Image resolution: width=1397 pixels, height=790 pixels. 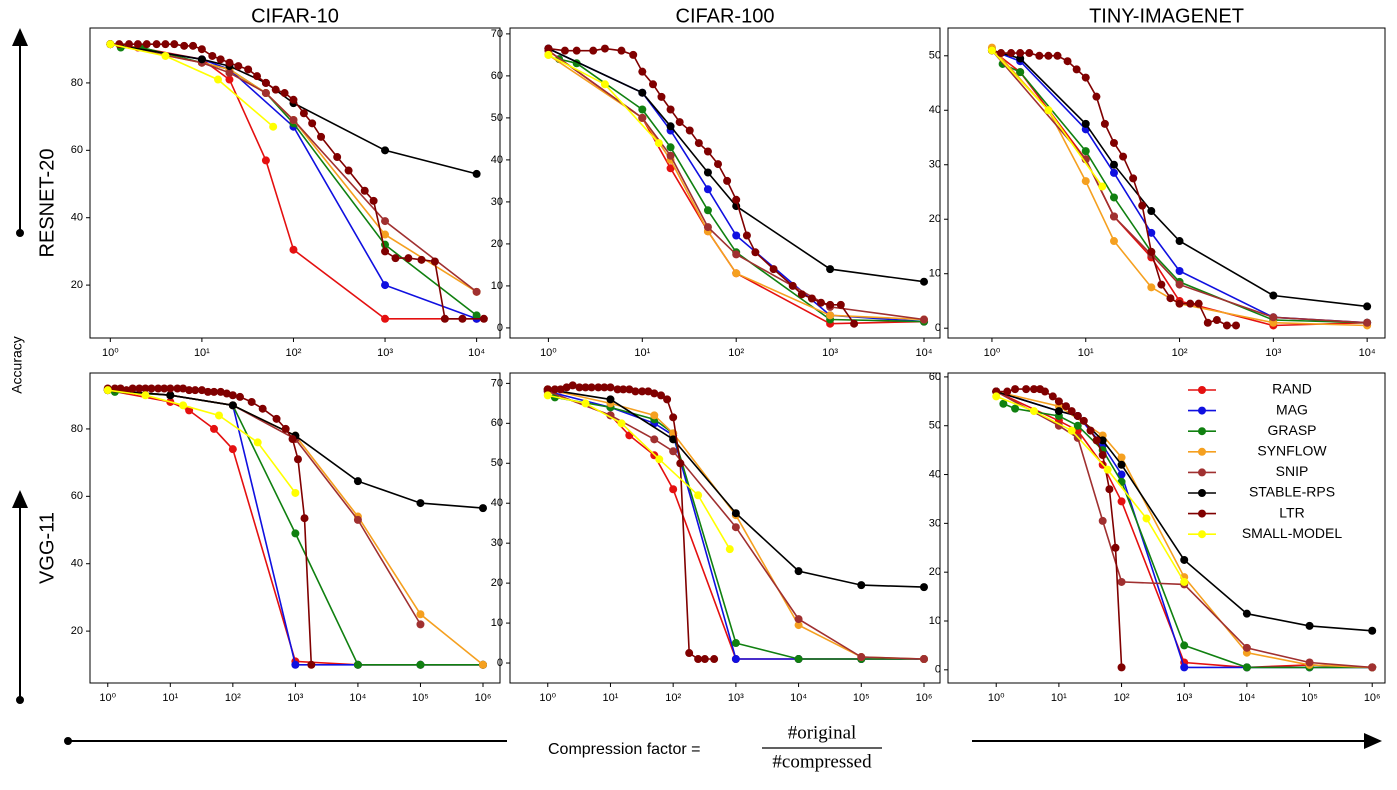 I want to click on y-tick-label: 0, so click(x=500, y=663).